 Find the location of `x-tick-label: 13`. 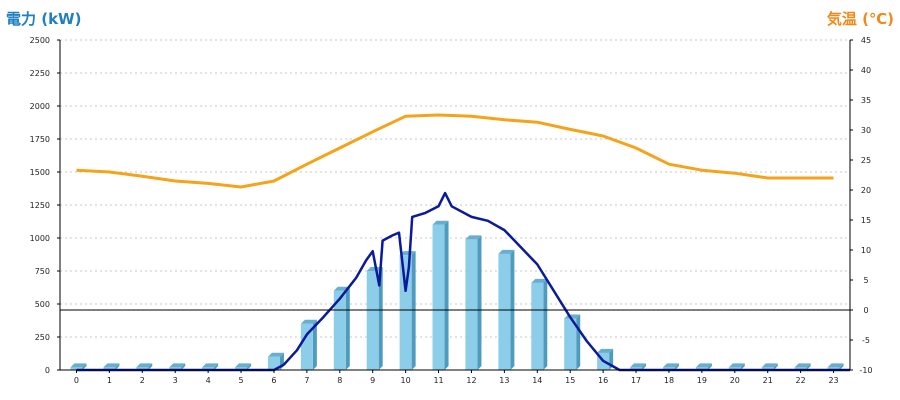

x-tick-label: 13 is located at coordinates (504, 380).